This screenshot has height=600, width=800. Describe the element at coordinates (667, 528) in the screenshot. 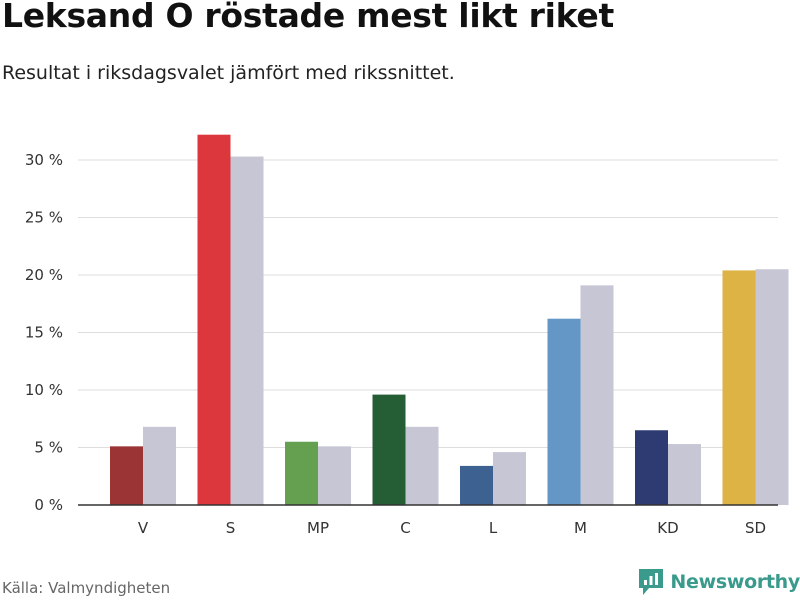

I see `x-tick-label: KD` at that location.